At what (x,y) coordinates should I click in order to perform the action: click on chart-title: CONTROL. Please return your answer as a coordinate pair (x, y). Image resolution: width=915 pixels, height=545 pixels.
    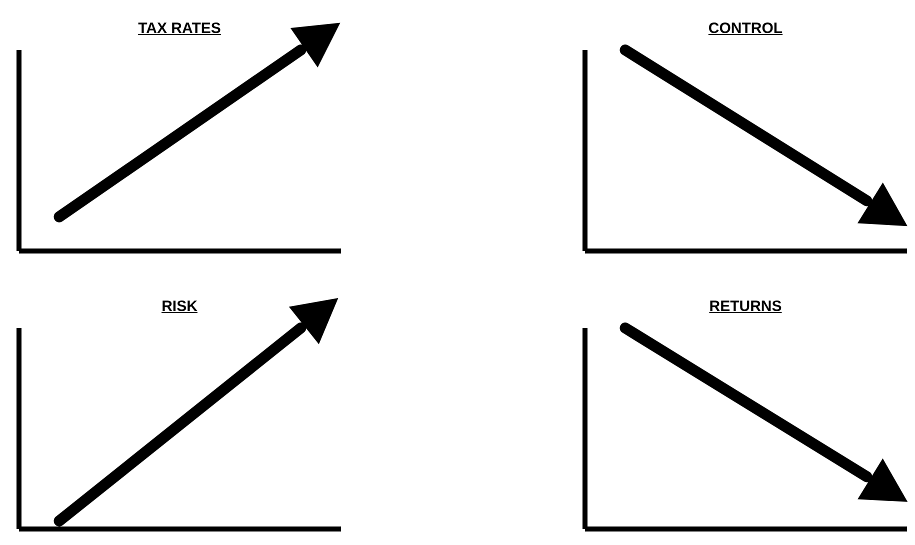
    Looking at the image, I should click on (745, 28).